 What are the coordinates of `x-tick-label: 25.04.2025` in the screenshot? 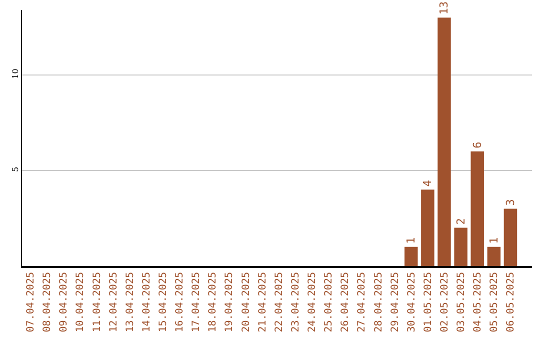 It's located at (329, 302).